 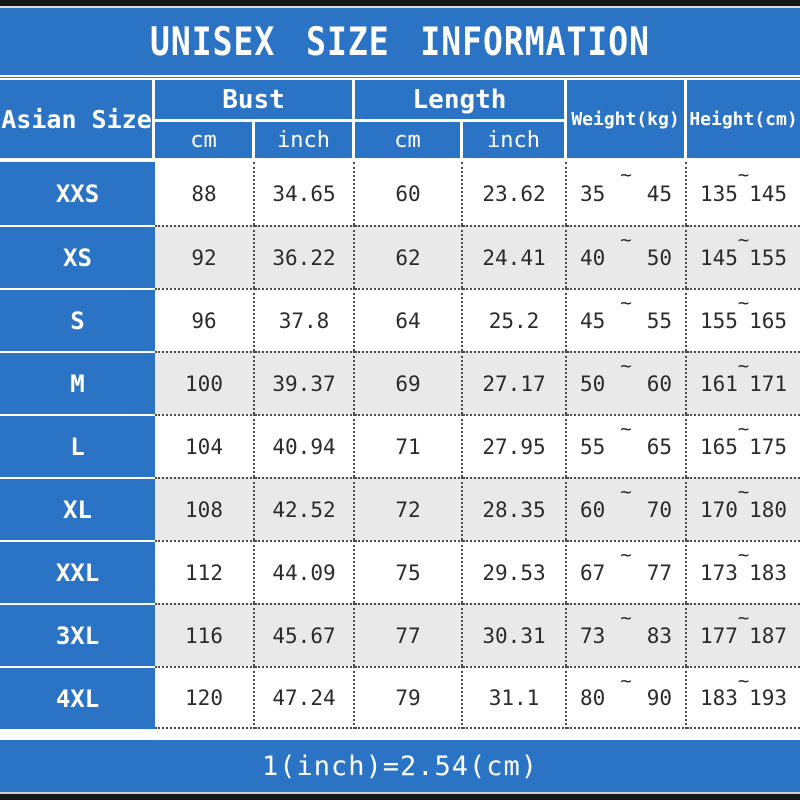 What do you see at coordinates (409, 319) in the screenshot?
I see `cell-length-cm: 64` at bounding box center [409, 319].